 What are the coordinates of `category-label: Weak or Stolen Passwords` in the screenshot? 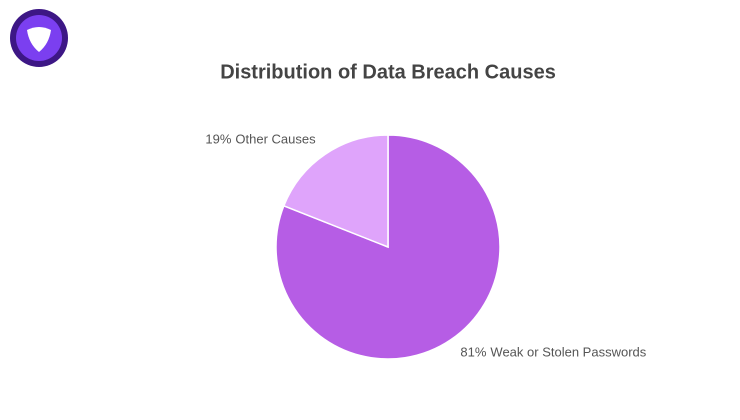 It's located at (568, 352).